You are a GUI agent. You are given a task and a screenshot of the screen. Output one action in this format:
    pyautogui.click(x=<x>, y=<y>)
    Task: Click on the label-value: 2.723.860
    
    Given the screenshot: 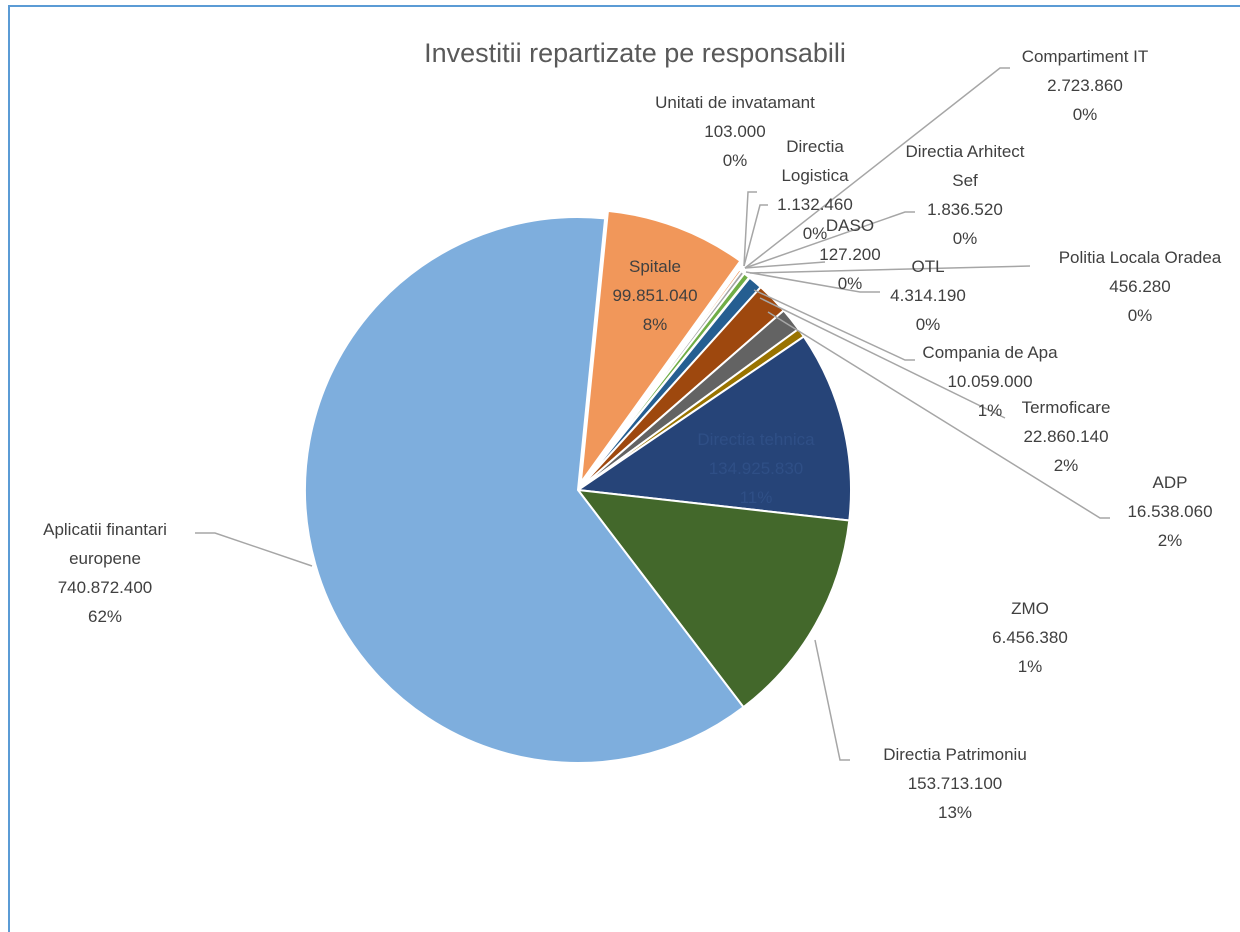 What is the action you would take?
    pyautogui.click(x=1085, y=85)
    